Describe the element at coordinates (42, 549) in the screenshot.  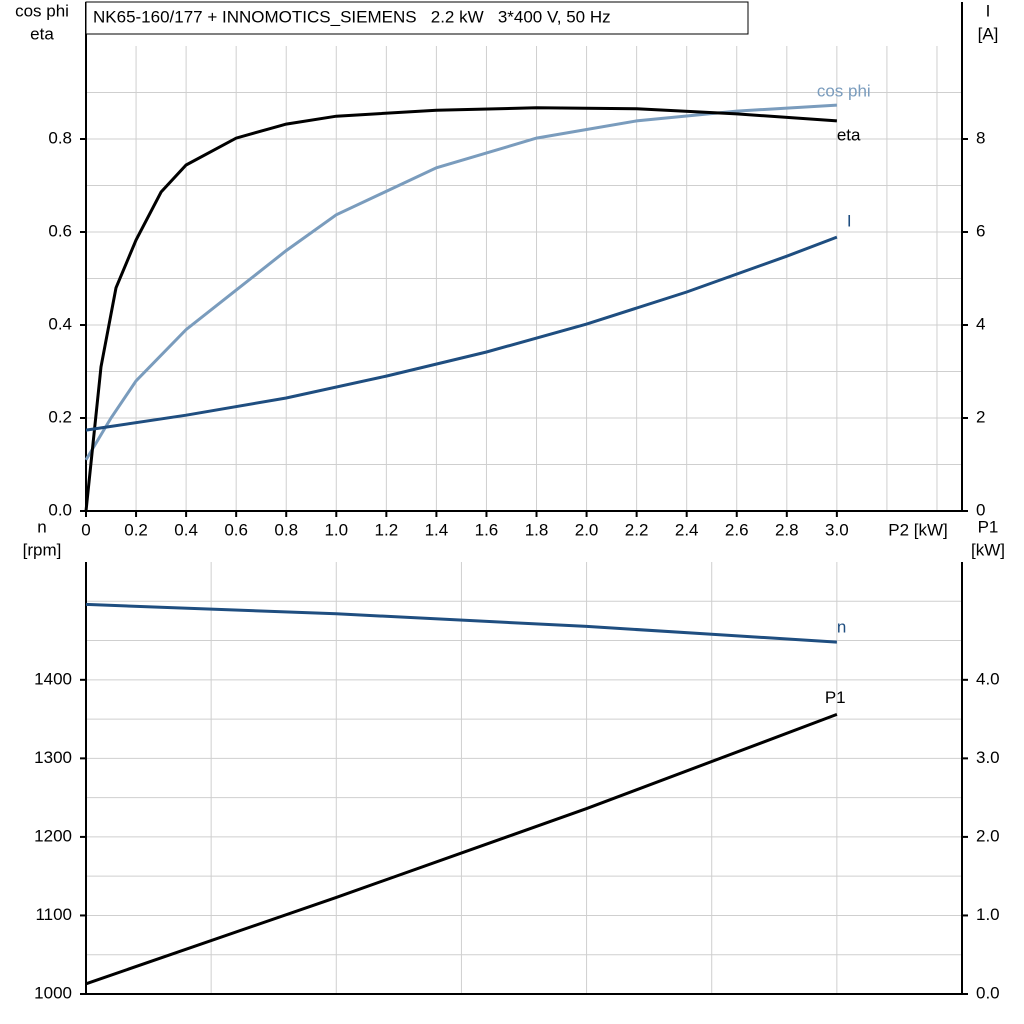
I see `y-axis-label: [rpm]` at that location.